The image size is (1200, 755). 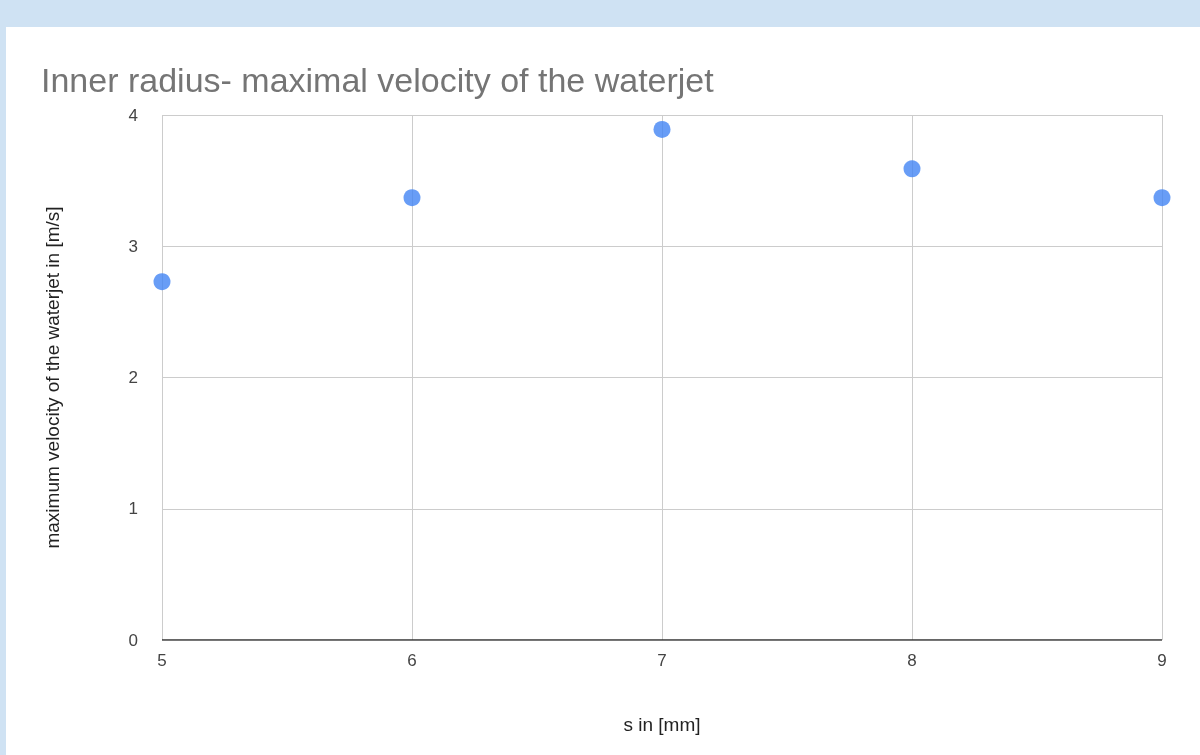 What do you see at coordinates (662, 724) in the screenshot?
I see `x-axis-title: s in [mm]` at bounding box center [662, 724].